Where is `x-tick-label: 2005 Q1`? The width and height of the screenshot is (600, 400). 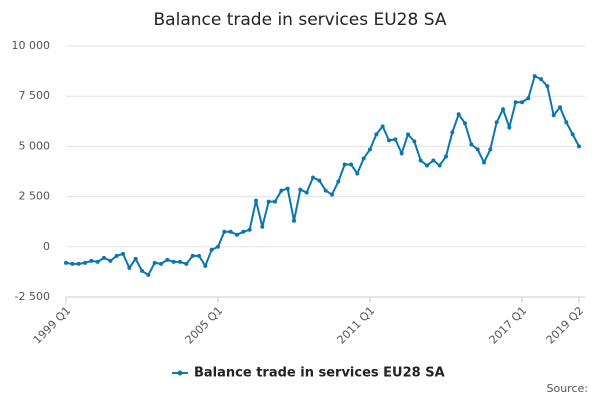 x-tick-label: 2005 Q1 is located at coordinates (204, 325).